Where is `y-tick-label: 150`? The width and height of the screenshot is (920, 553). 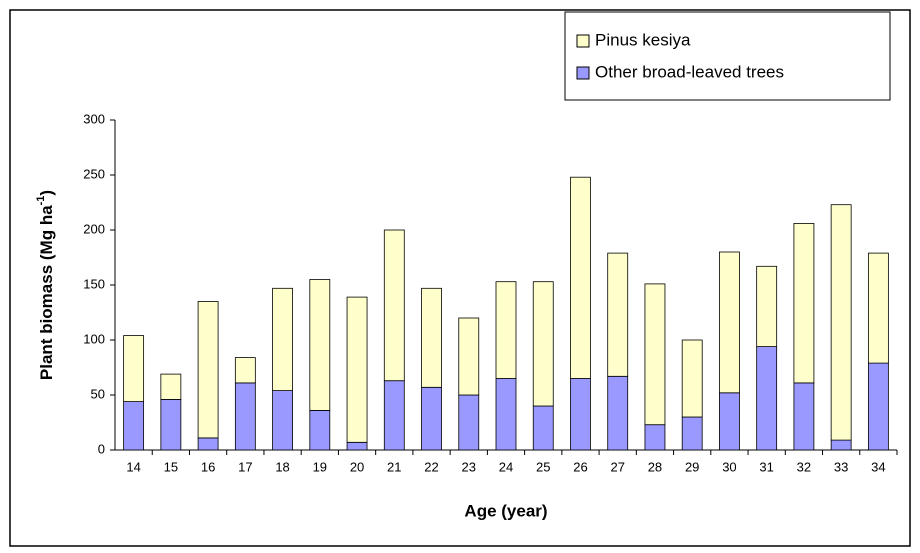
y-tick-label: 150 is located at coordinates (94, 283).